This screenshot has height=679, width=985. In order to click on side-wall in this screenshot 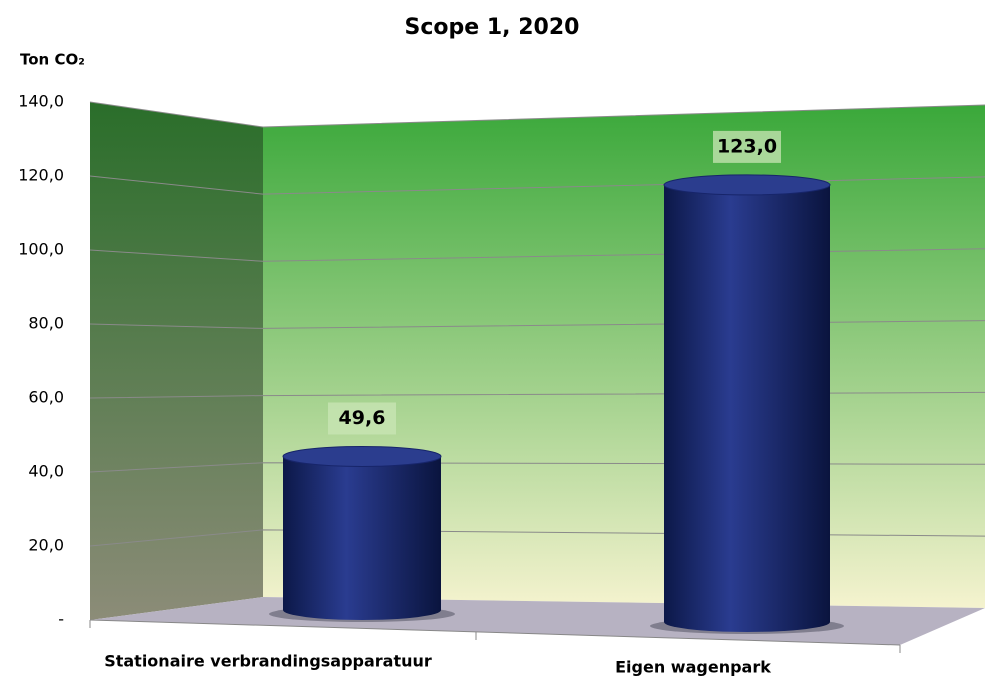, I will do `click(176, 361)`.